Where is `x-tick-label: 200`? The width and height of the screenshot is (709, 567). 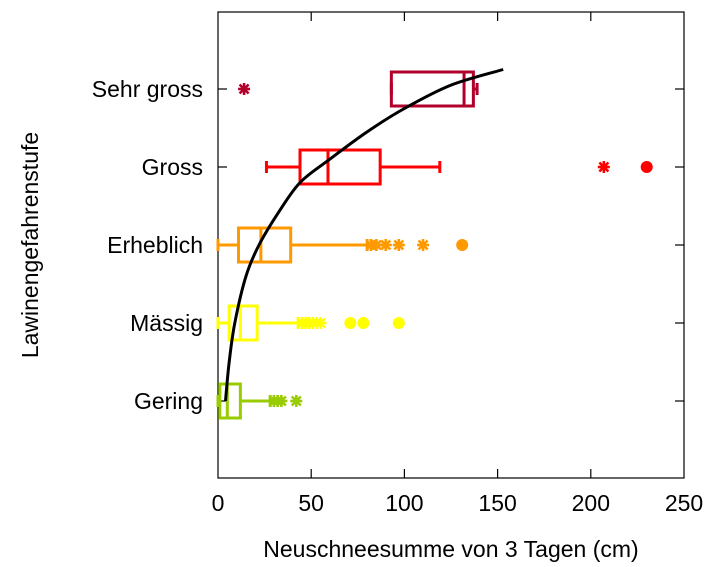 x-tick-label: 200 is located at coordinates (591, 503).